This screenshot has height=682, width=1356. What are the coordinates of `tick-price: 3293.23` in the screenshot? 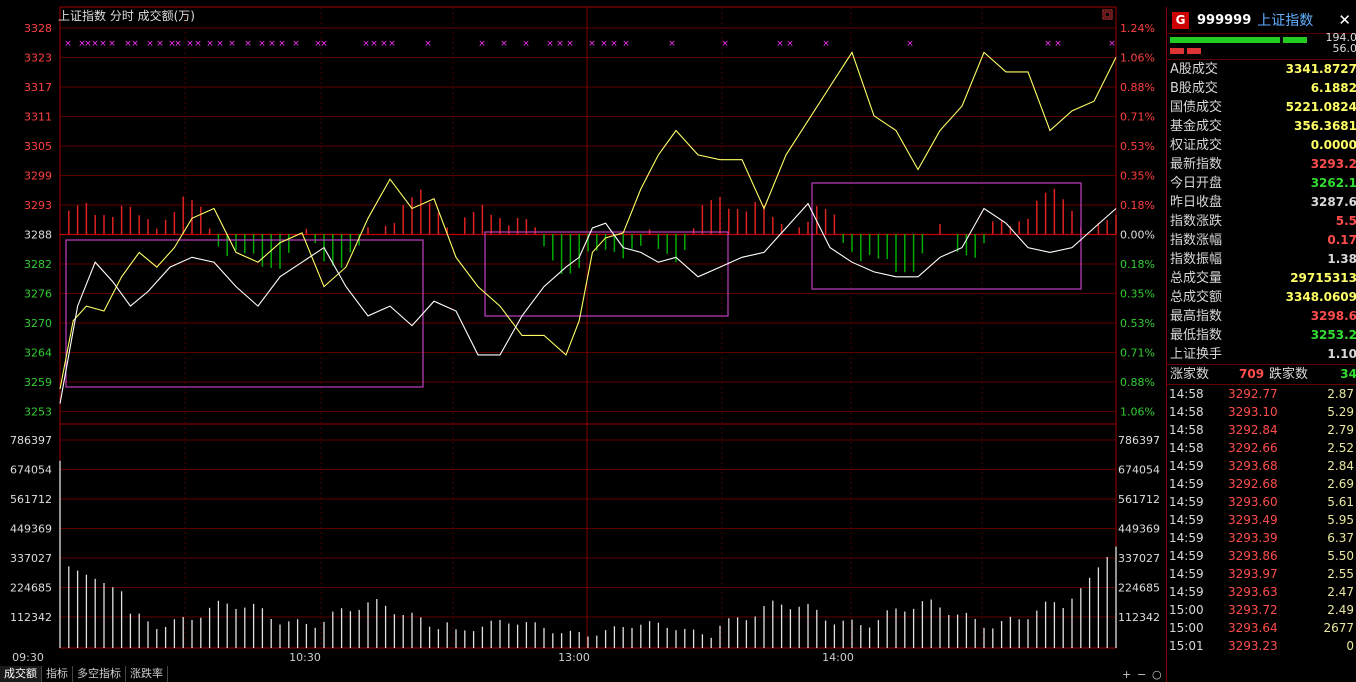 It's located at (1253, 646).